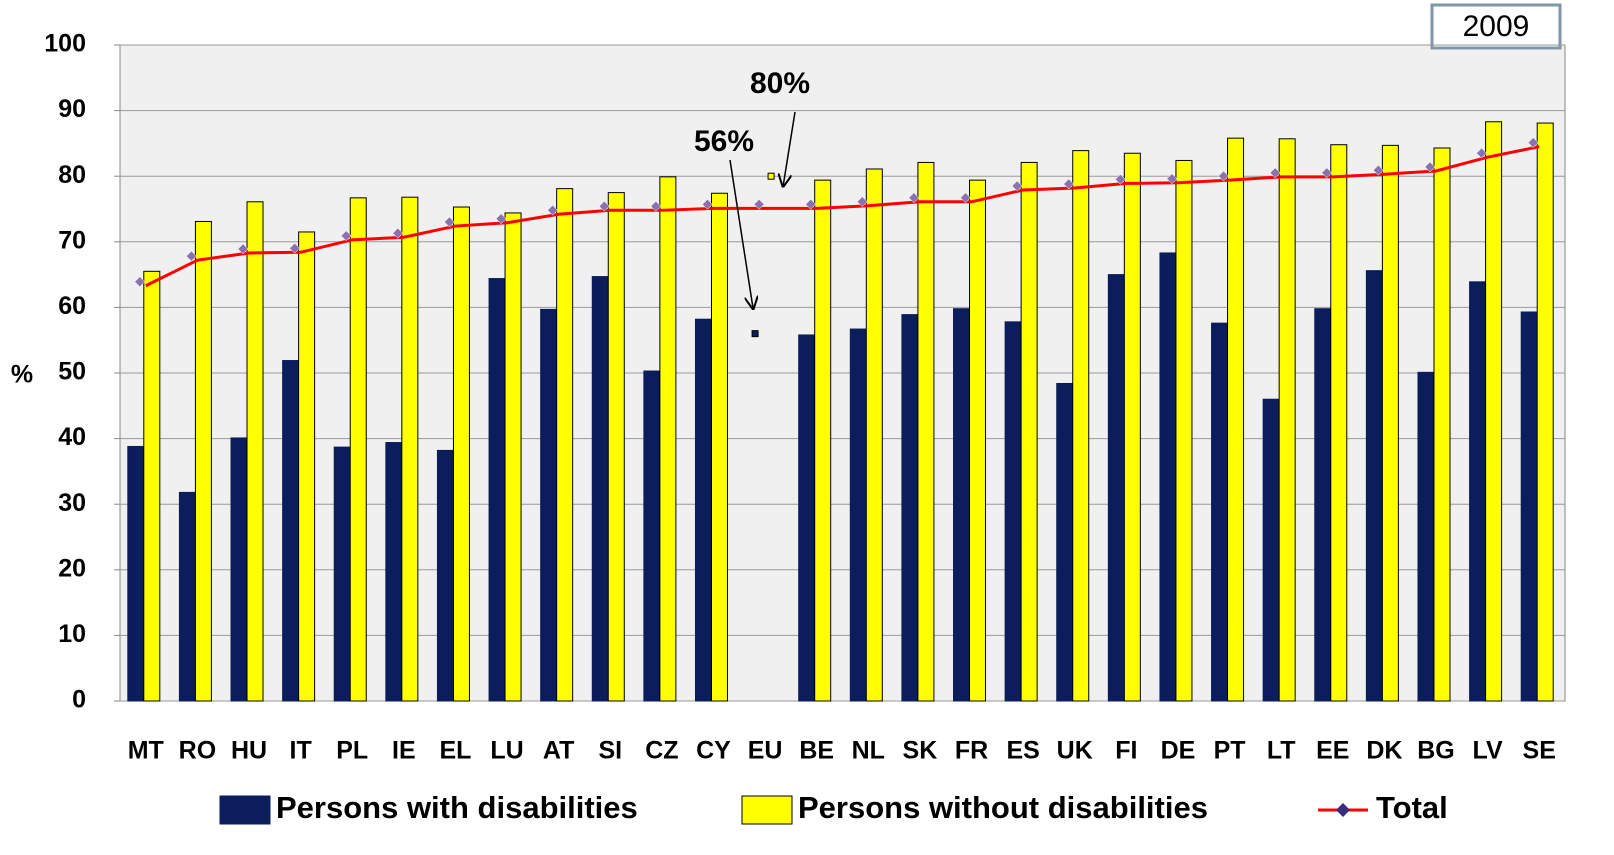 This screenshot has height=855, width=1614. Describe the element at coordinates (1022, 751) in the screenshot. I see `x-tick-label: ES` at that location.